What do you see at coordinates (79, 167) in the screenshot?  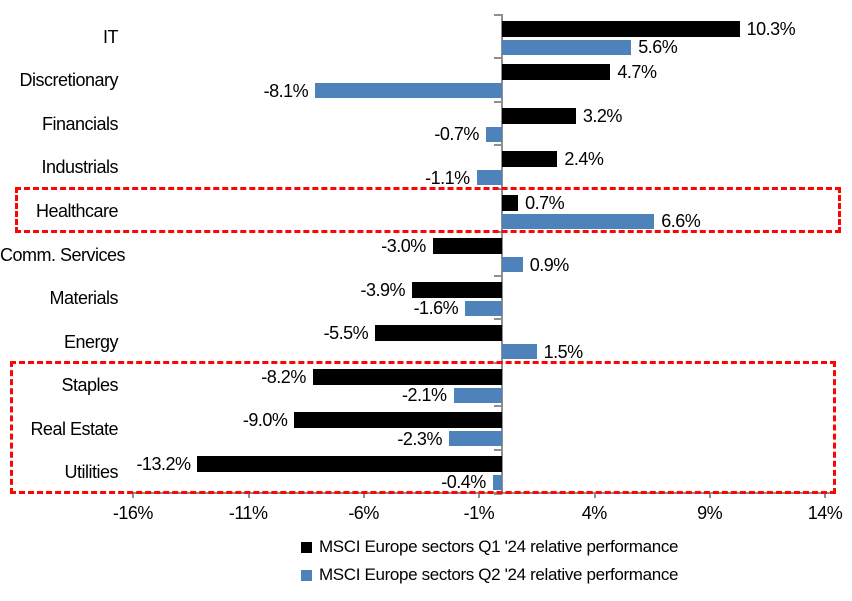 I see `category-label-industrials: Industrials` at bounding box center [79, 167].